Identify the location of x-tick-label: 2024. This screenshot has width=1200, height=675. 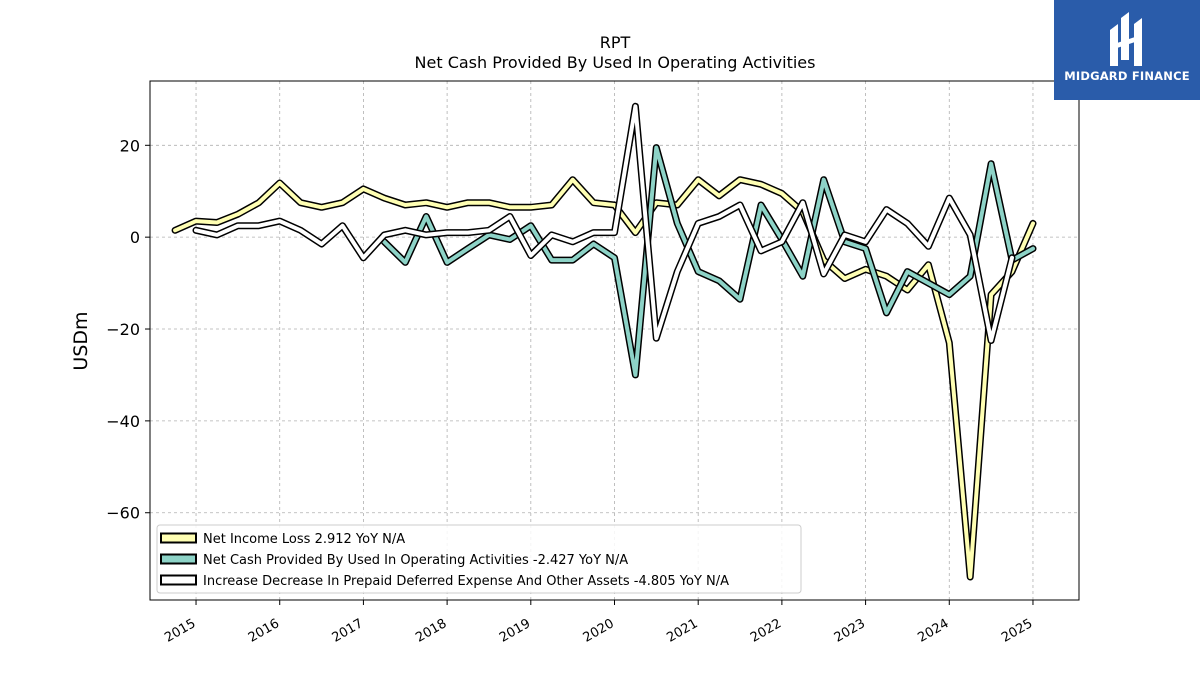
(933, 631).